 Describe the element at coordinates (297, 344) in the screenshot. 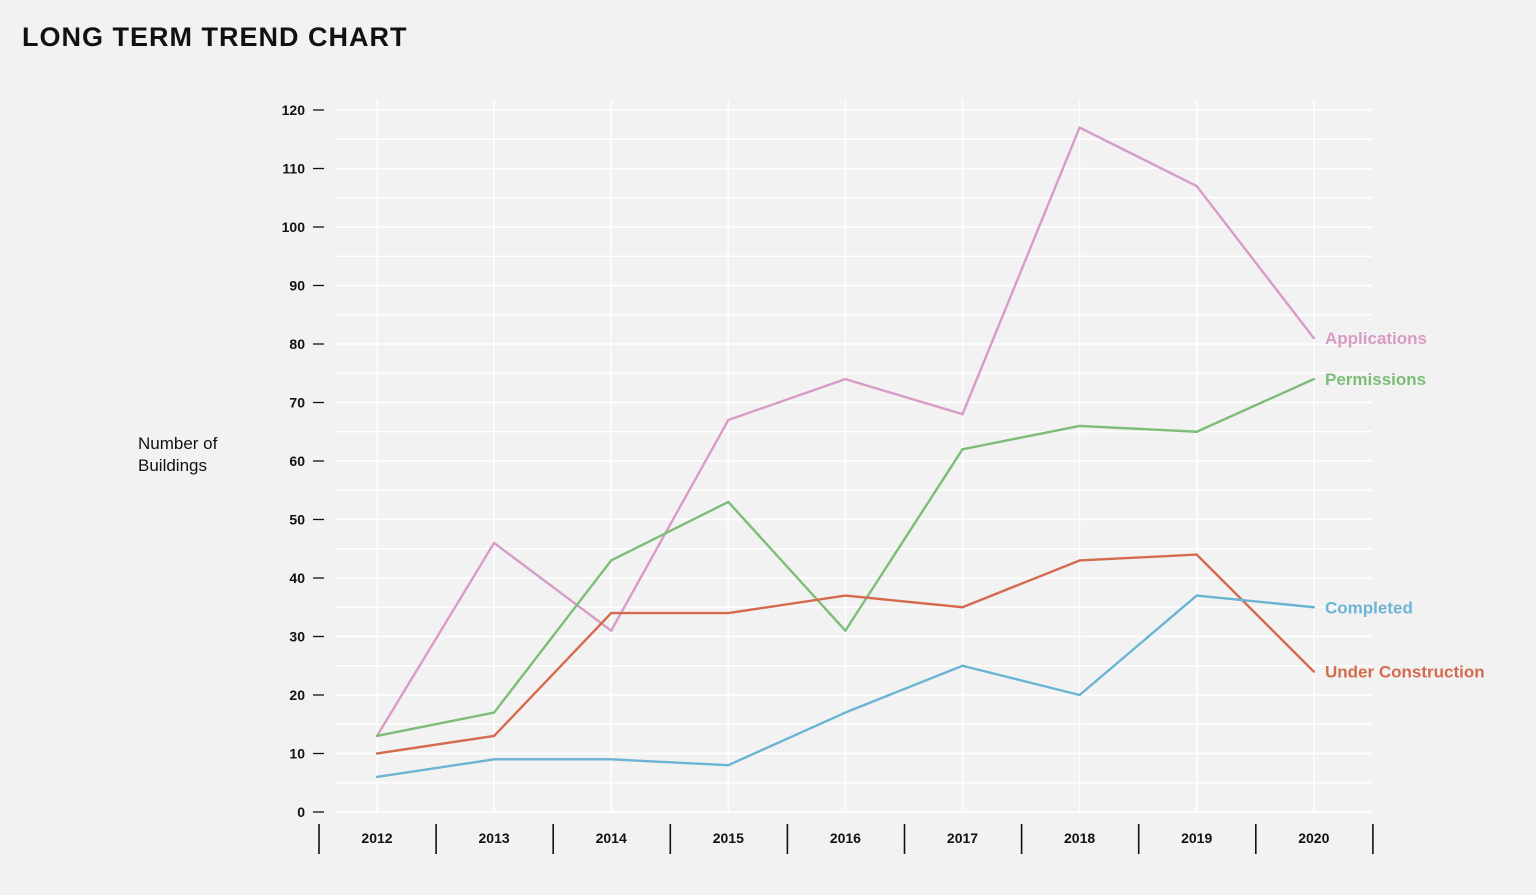

I see `y-tick-label: 80` at that location.